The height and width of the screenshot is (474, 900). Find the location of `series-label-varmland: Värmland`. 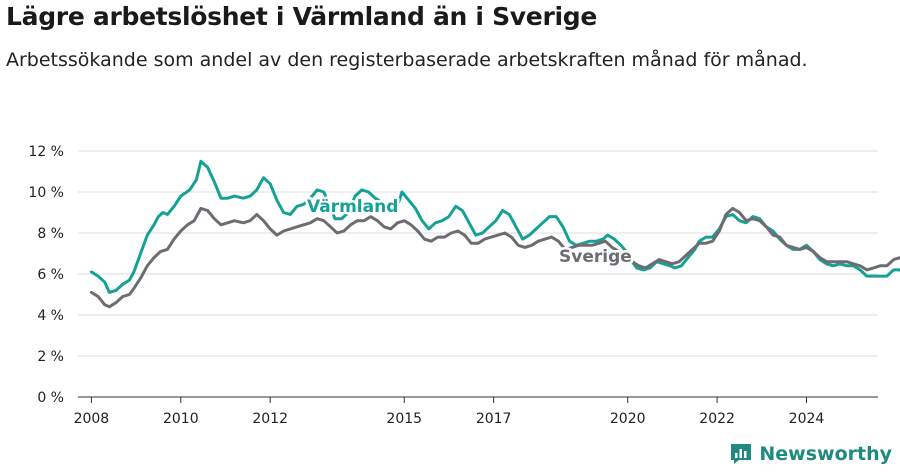

series-label-varmland: Värmland is located at coordinates (352, 207).